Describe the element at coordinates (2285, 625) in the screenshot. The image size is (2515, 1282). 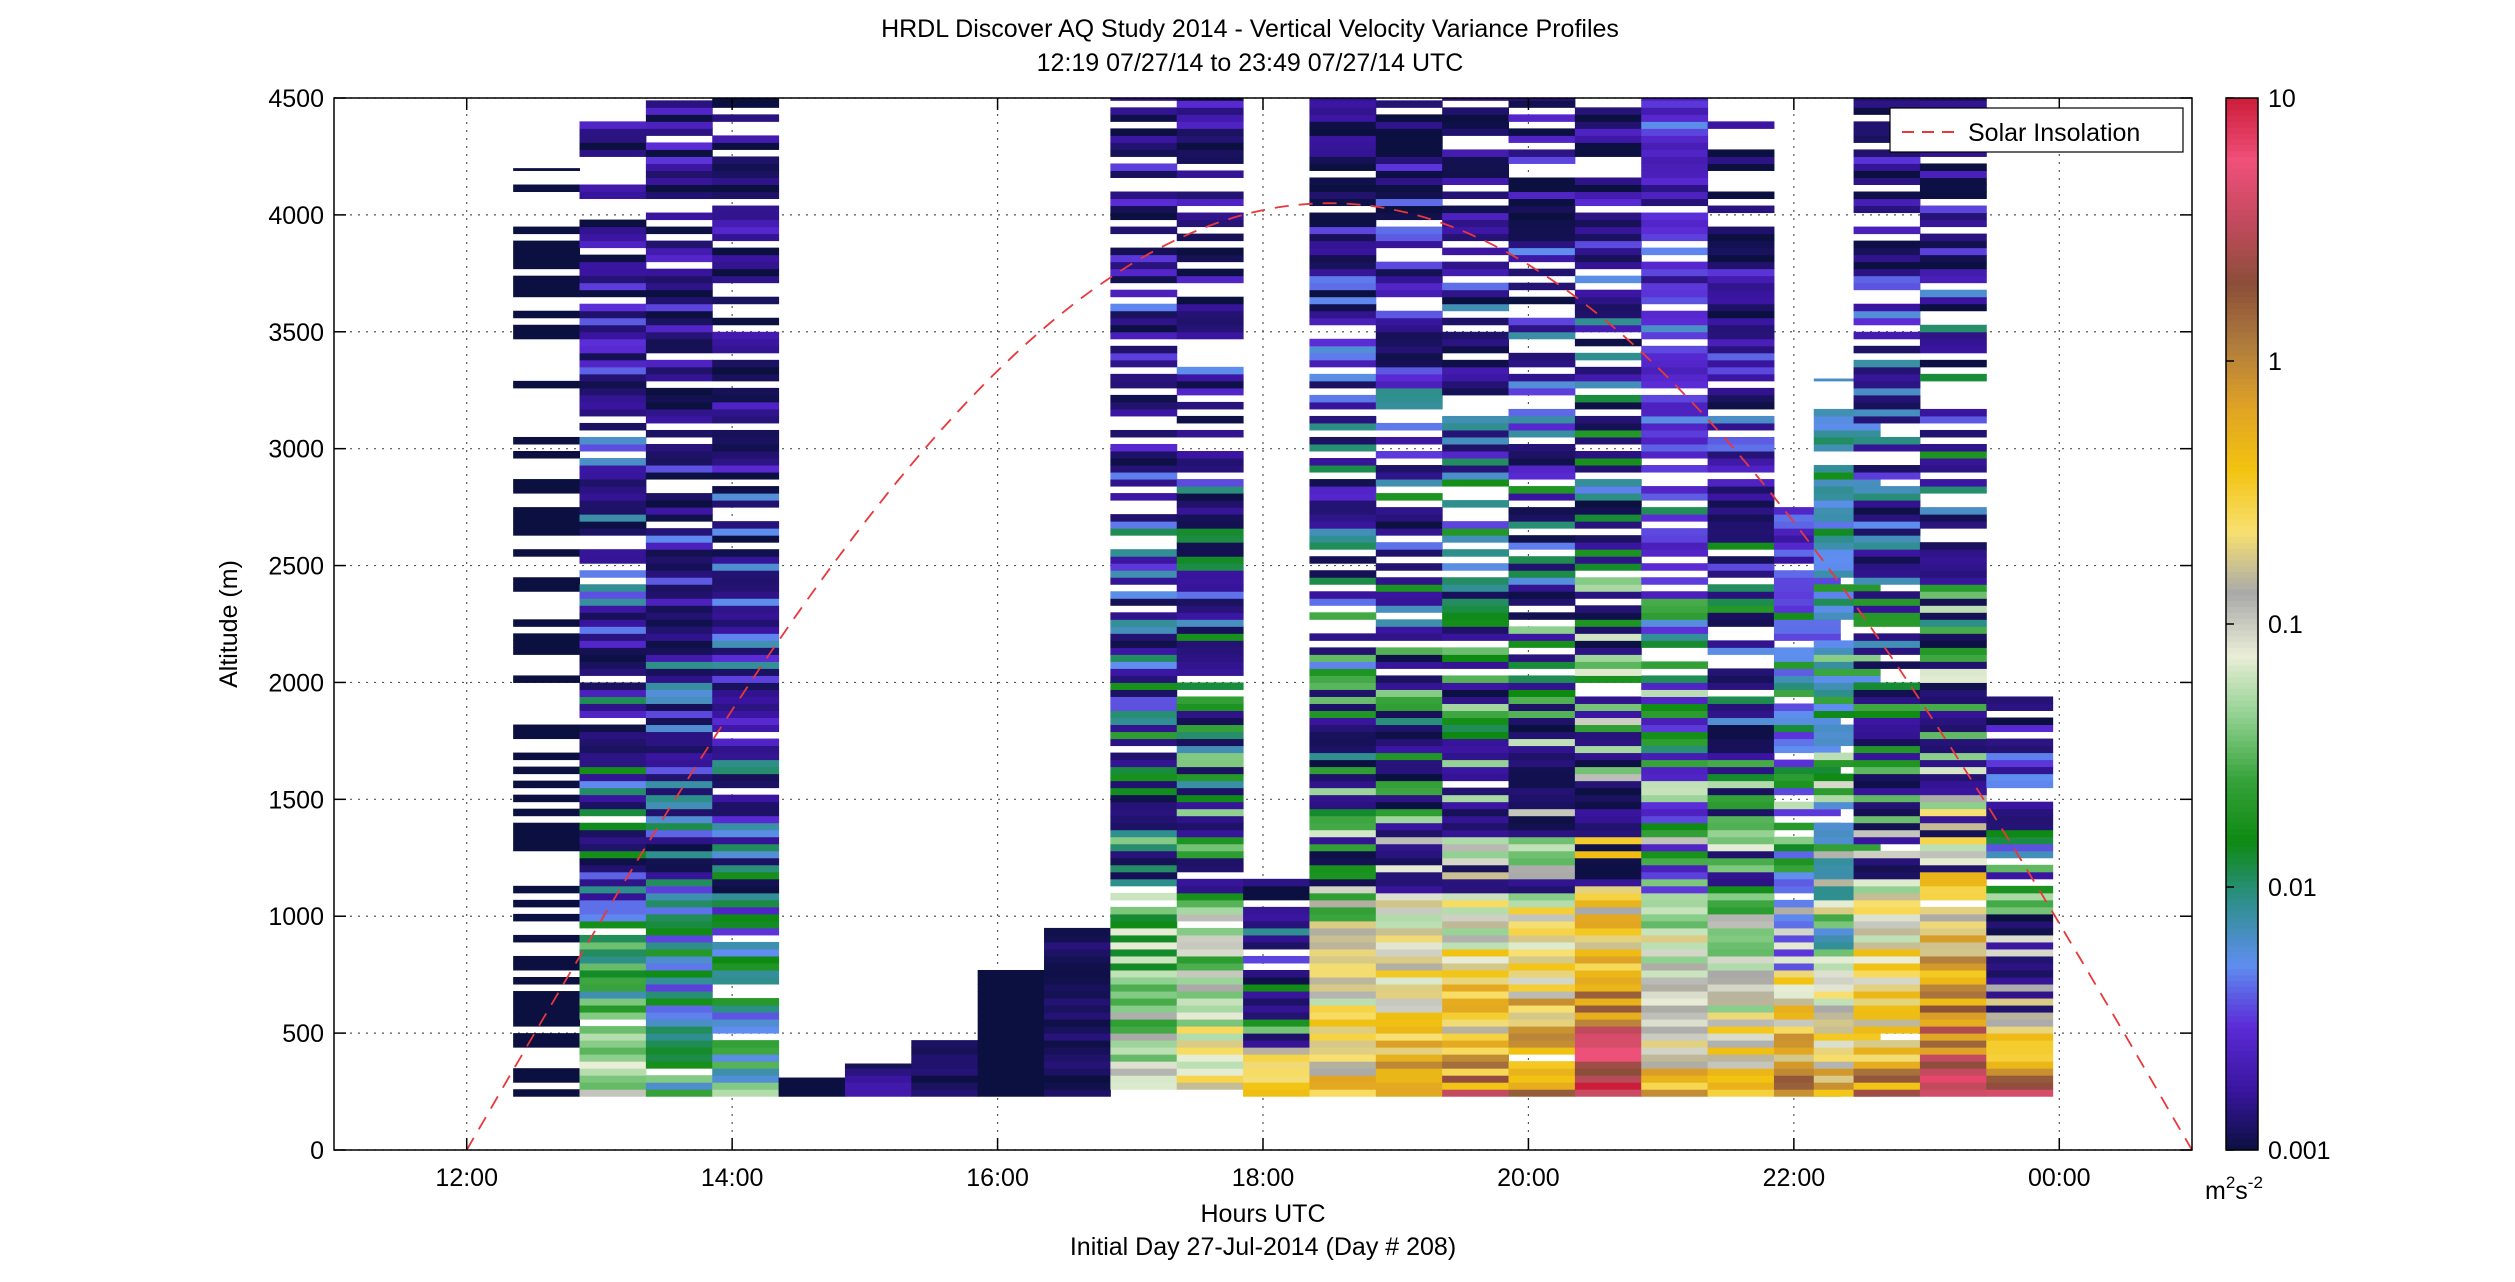
I see `colorbar-tick-label-2: 0.1` at that location.